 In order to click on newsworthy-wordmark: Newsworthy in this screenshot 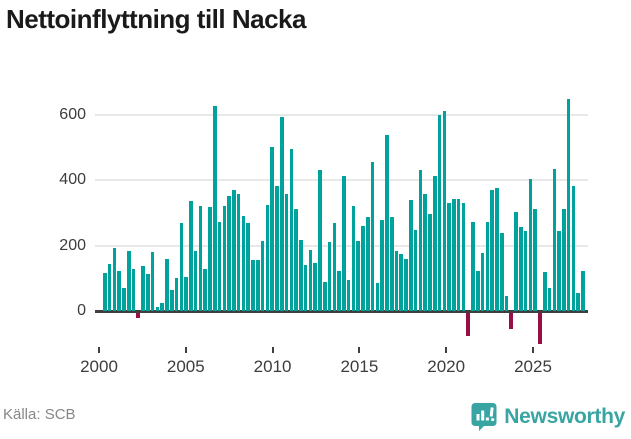, I will do `click(564, 416)`.